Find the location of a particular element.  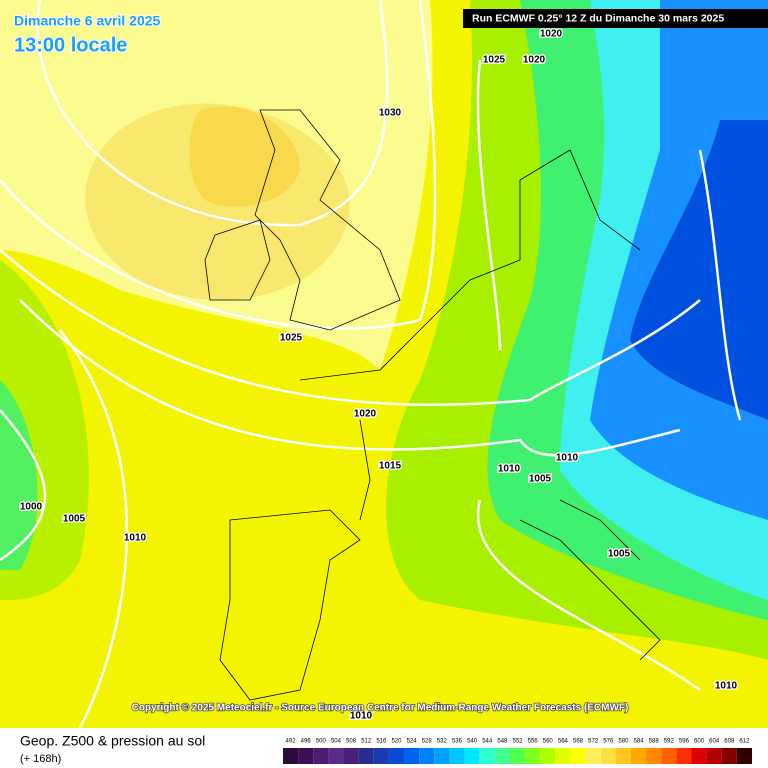

legend-label: 548 is located at coordinates (502, 742).